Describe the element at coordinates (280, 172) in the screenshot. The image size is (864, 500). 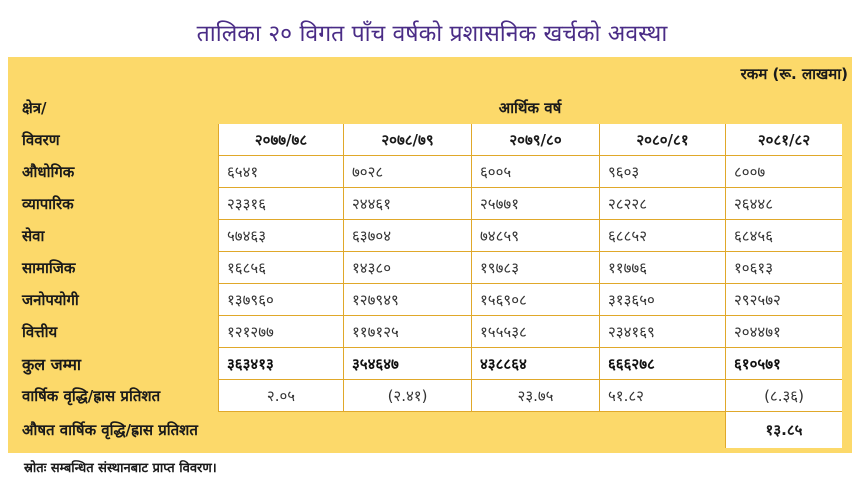
I see `table-cell: ६५४१` at that location.